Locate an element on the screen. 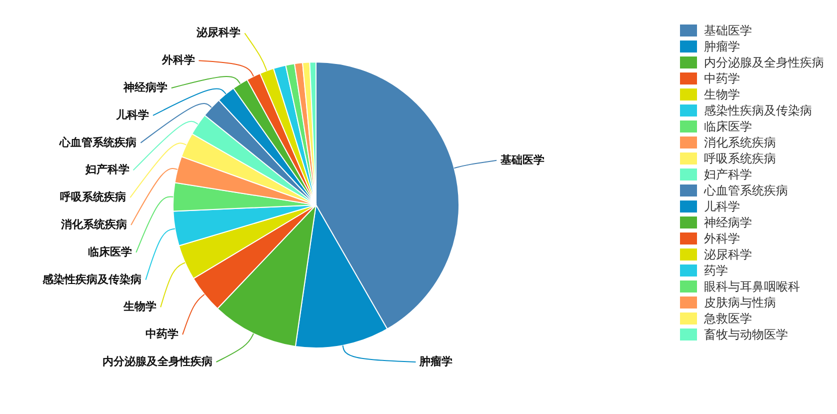  slice-label: 儿科学 is located at coordinates (132, 115).